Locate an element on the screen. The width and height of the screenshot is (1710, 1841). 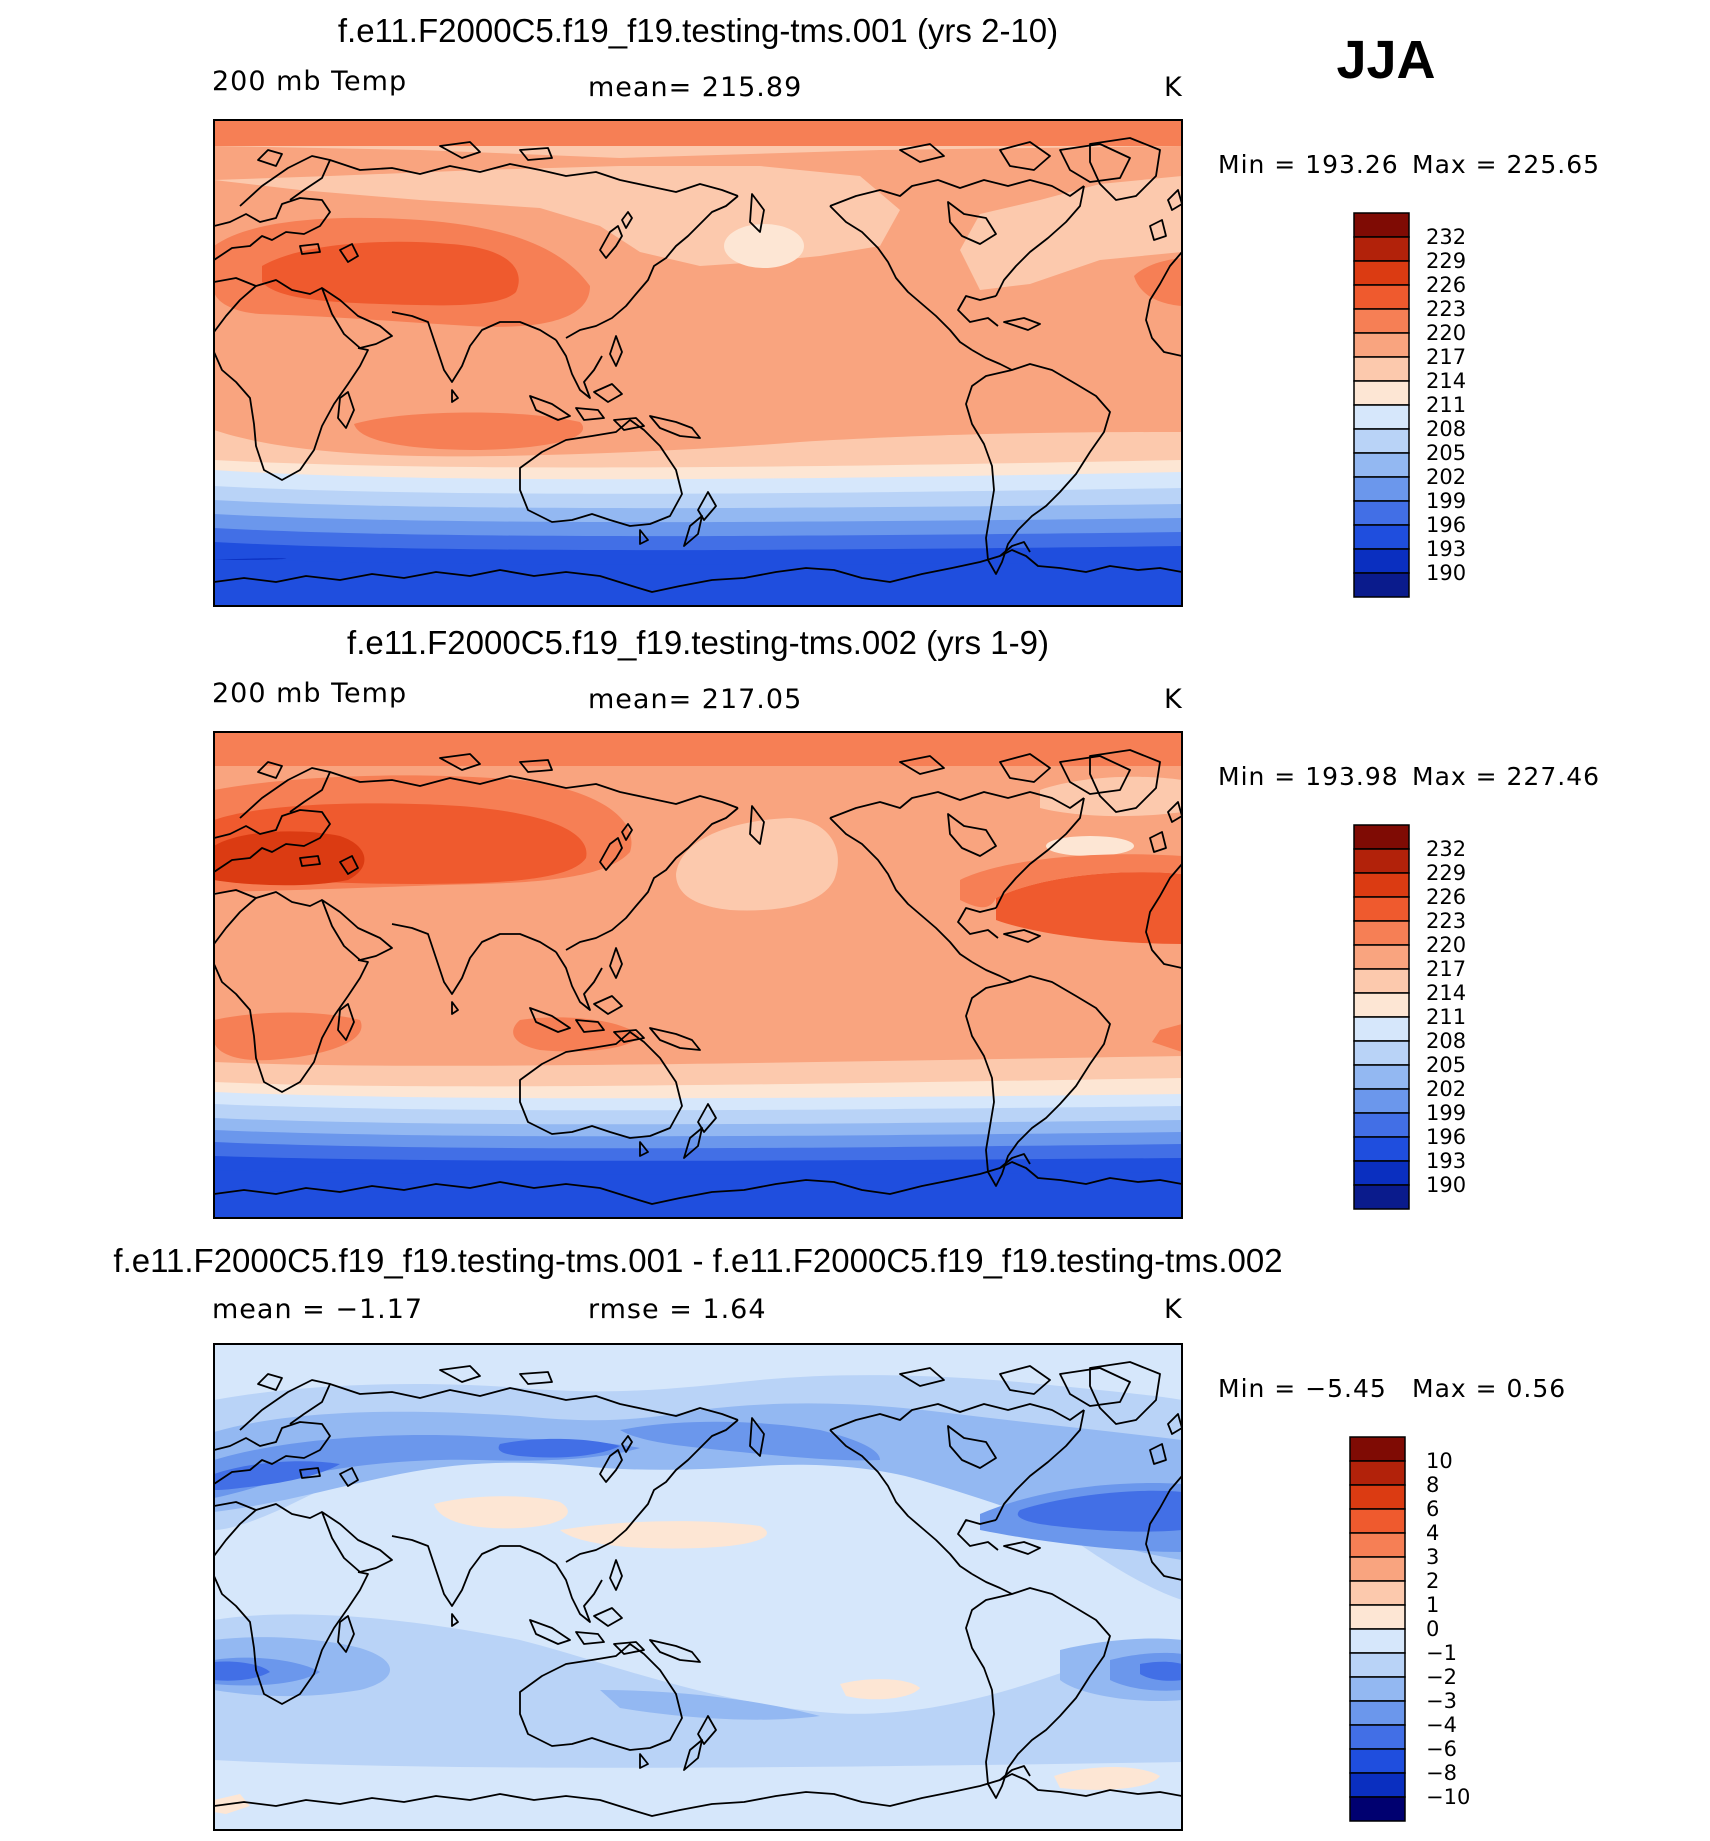
panel-3-blob-asia-positive is located at coordinates (501, 1512).